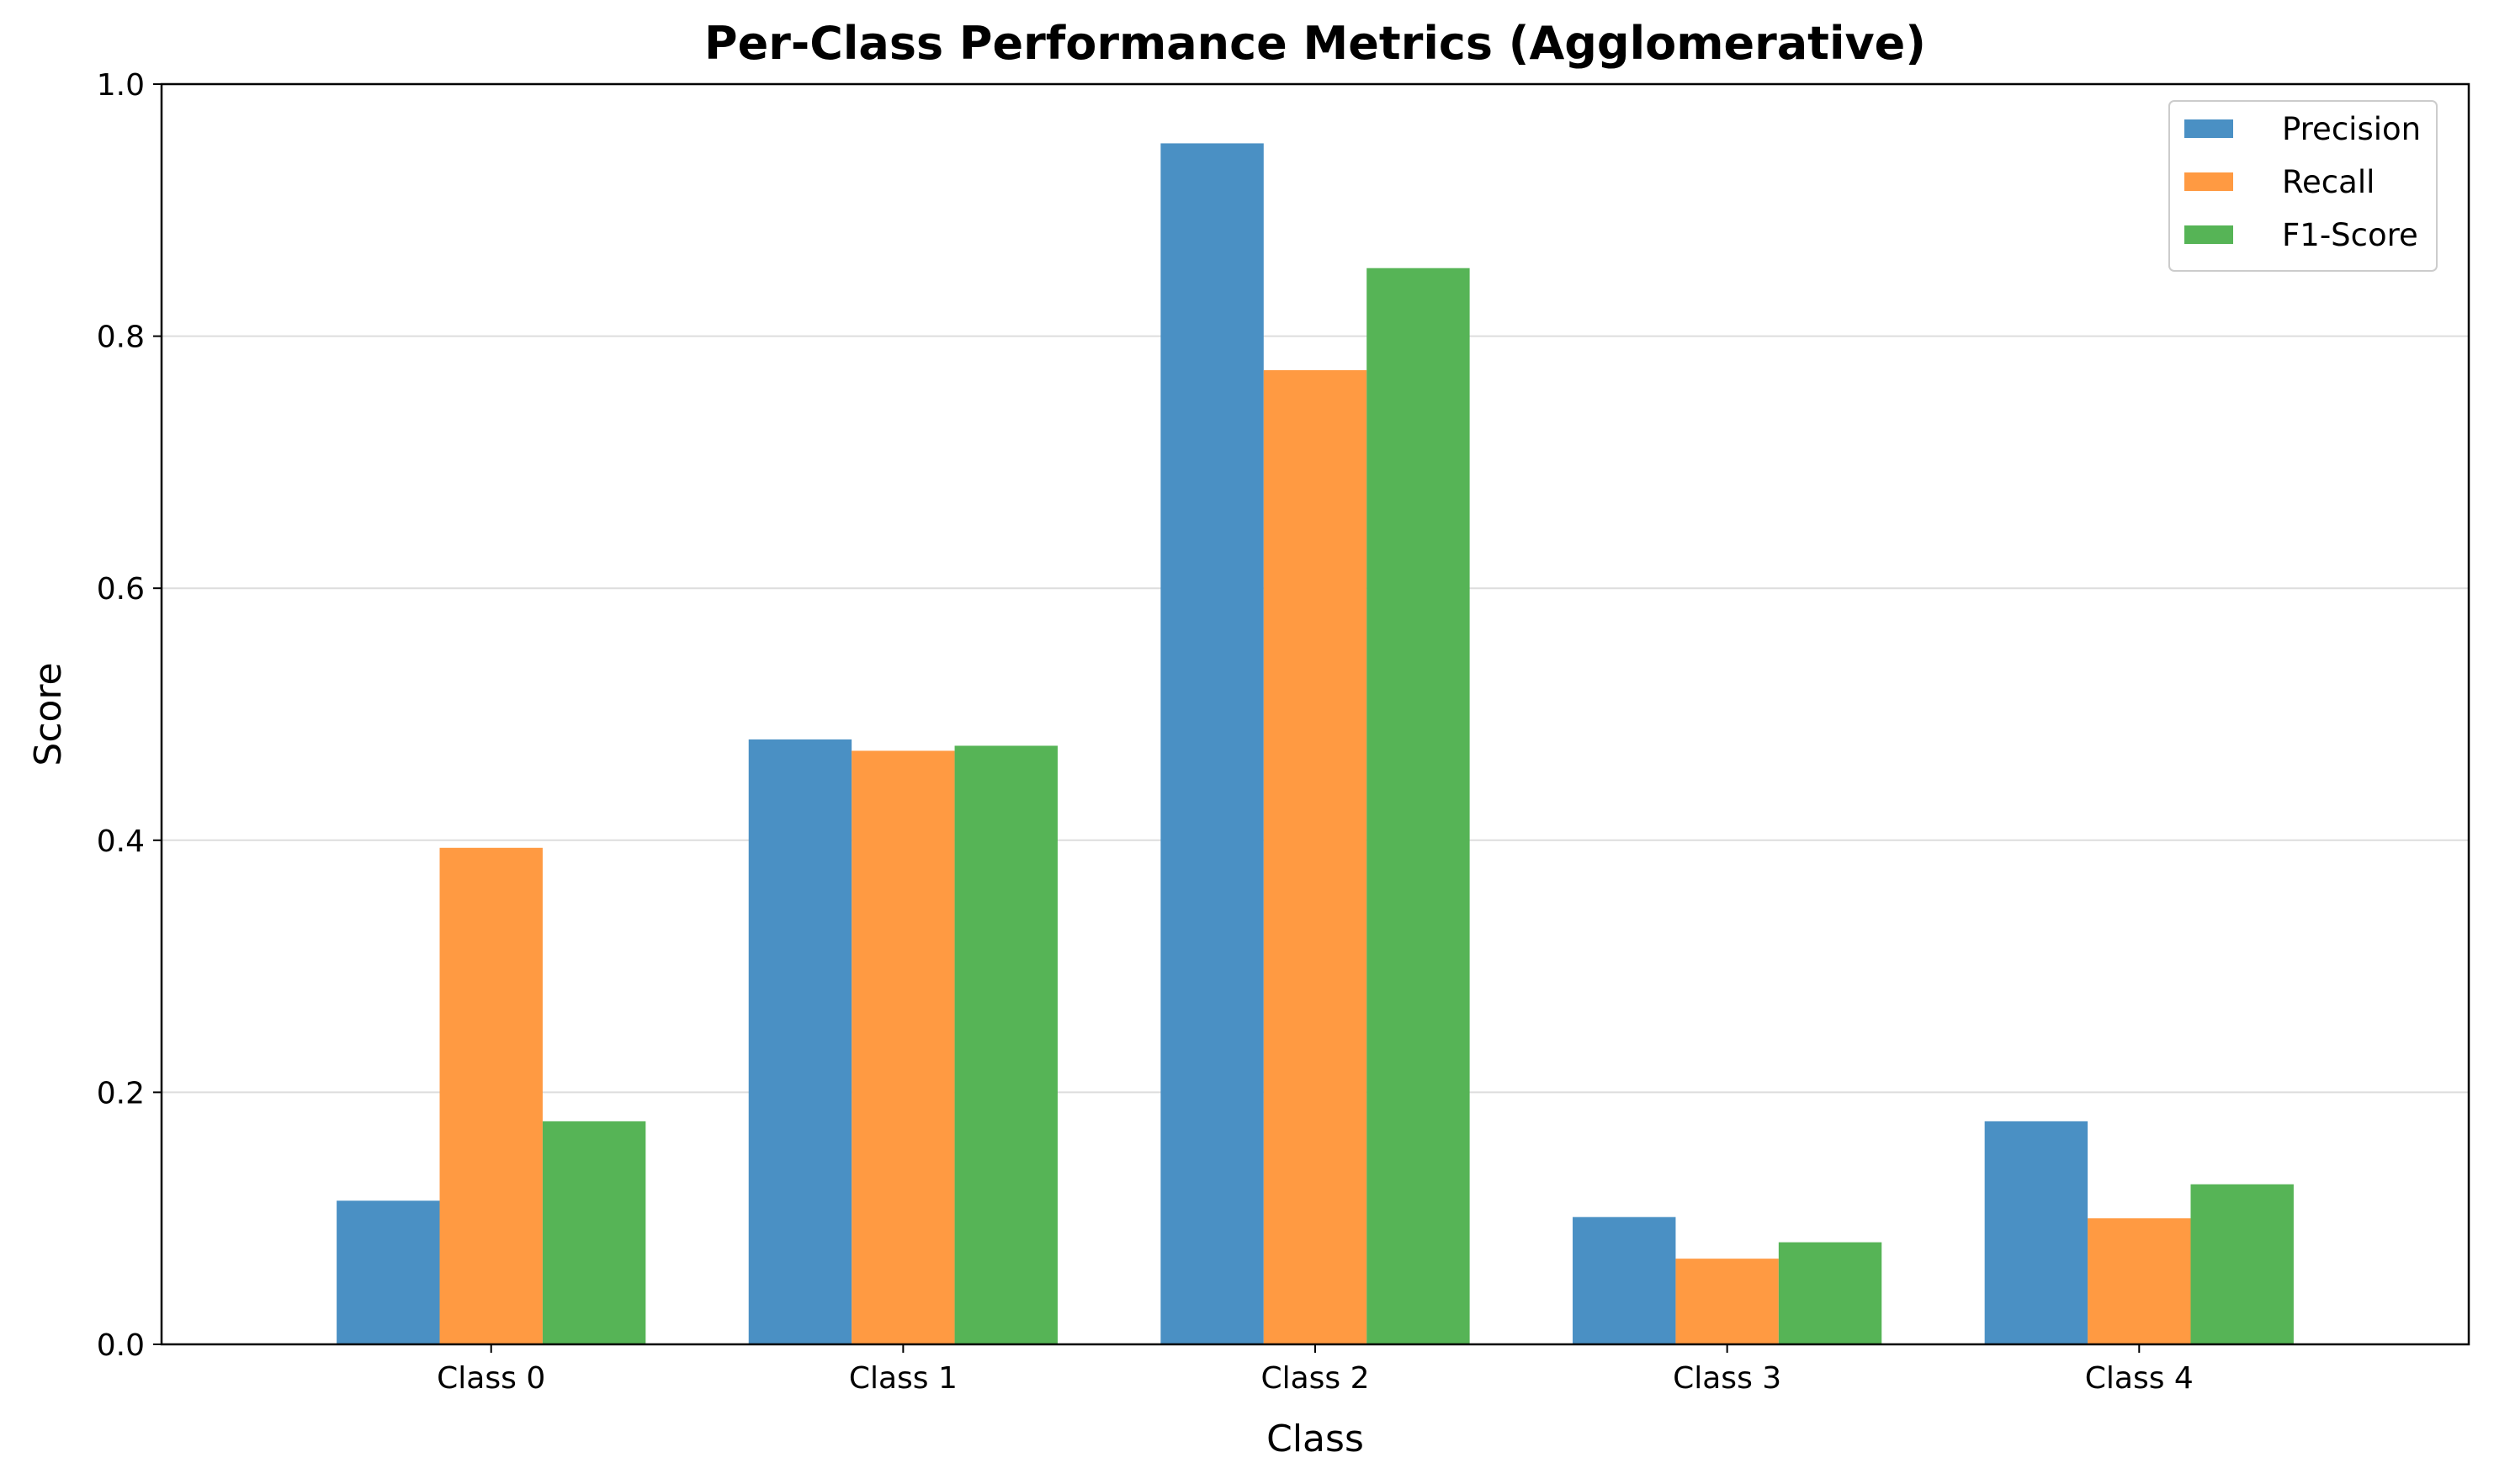 Image resolution: width=2494 pixels, height=1484 pixels. I want to click on legend-swatch-recall, so click(2208, 181).